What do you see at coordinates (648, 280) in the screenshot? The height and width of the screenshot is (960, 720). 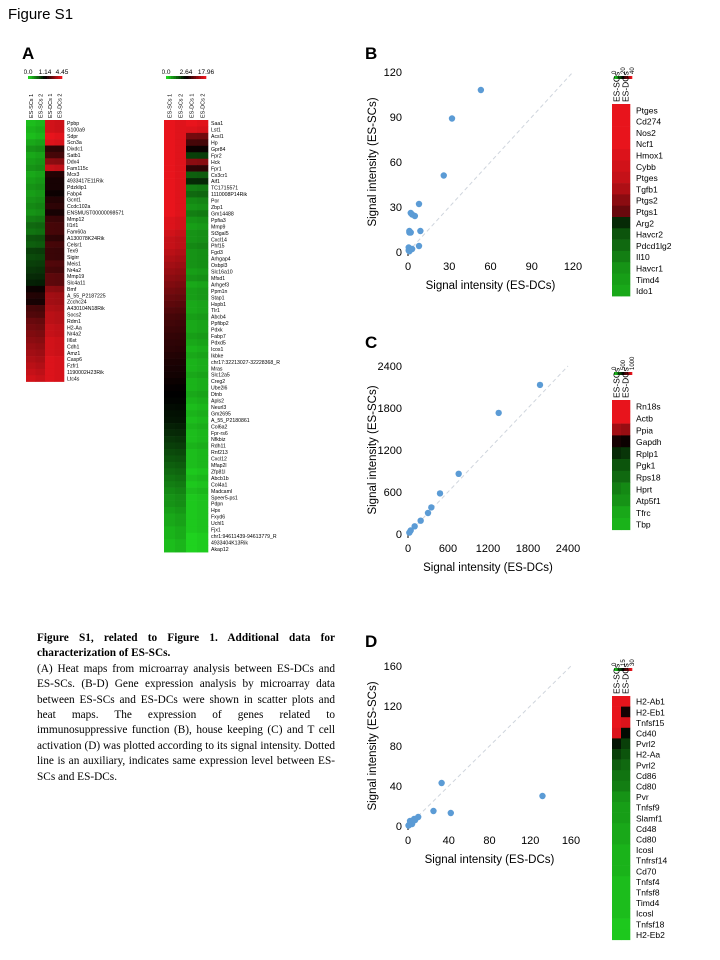 I see `row-label: Timd4` at bounding box center [648, 280].